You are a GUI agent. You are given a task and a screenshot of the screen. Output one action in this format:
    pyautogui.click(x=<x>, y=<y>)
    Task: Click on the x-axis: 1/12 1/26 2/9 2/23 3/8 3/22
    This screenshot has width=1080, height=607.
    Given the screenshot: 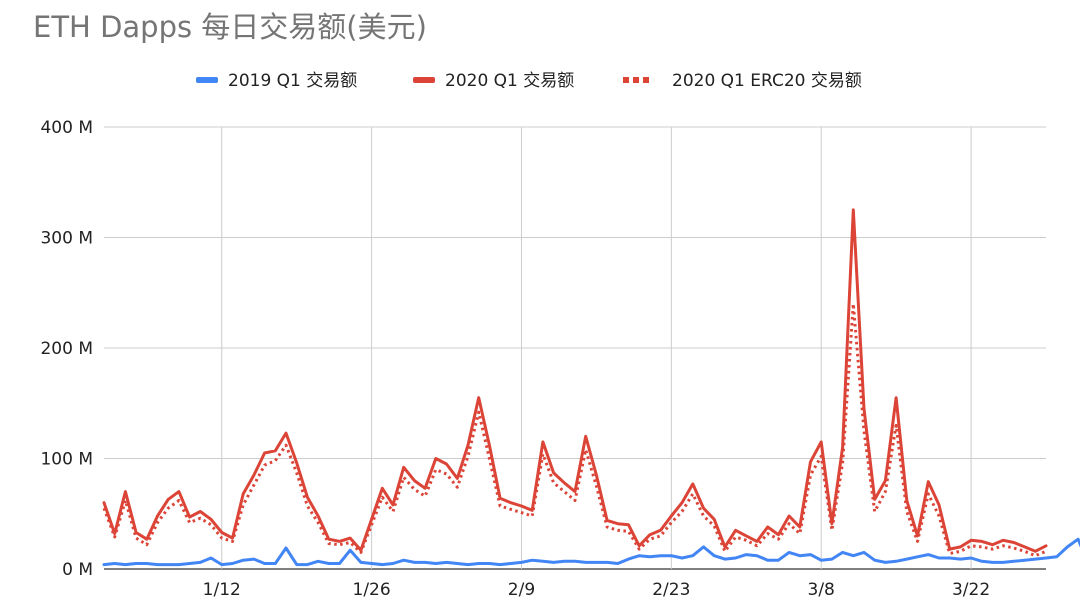 What is the action you would take?
    pyautogui.click(x=597, y=590)
    